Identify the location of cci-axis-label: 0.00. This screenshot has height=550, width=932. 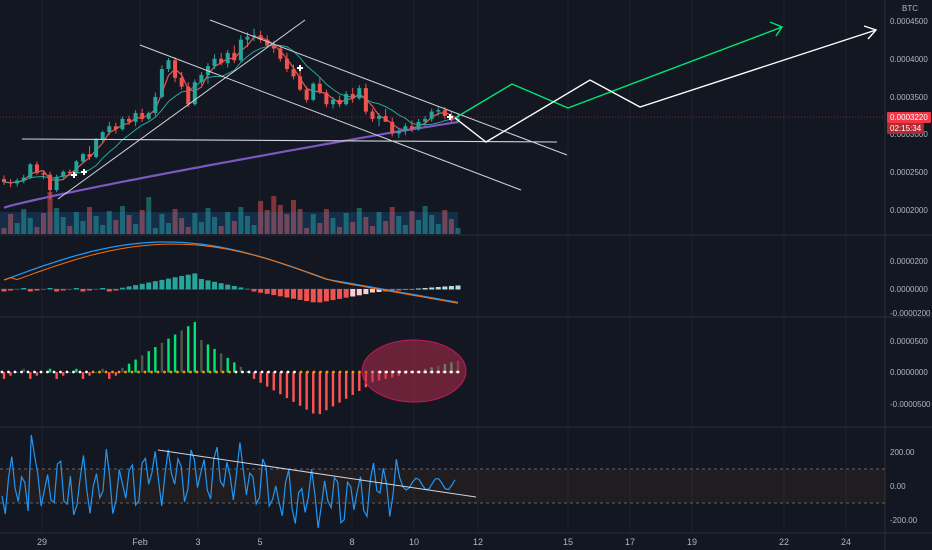
(898, 486).